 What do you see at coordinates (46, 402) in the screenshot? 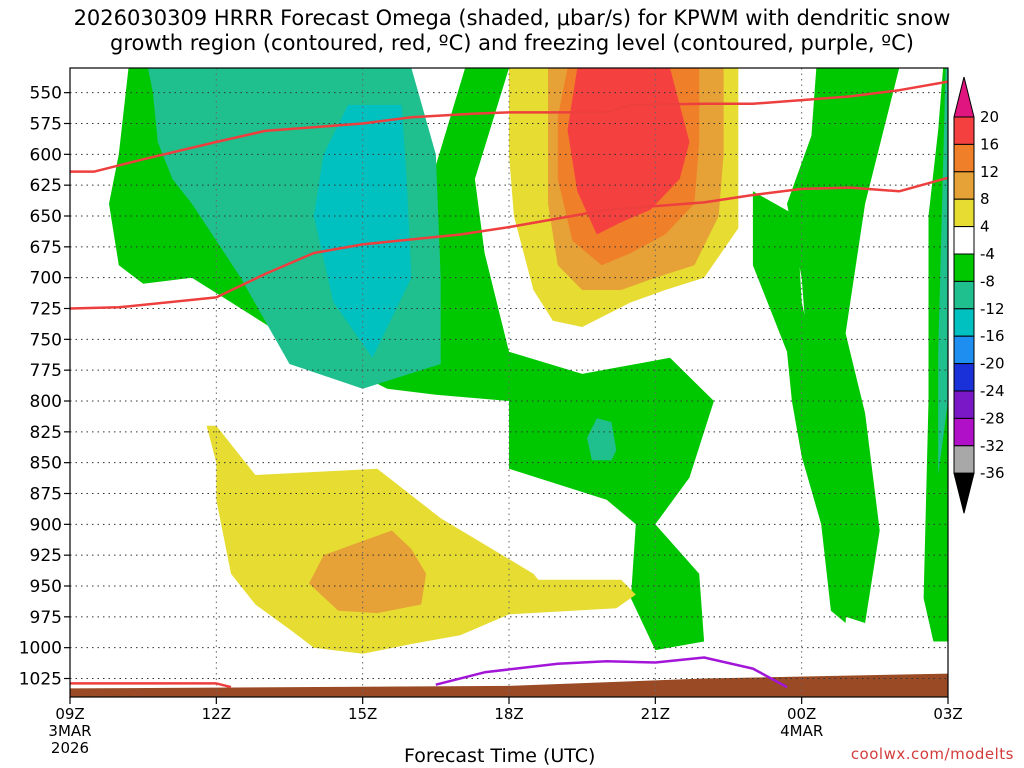
I see `y-tick-label-800: 800` at bounding box center [46, 402].